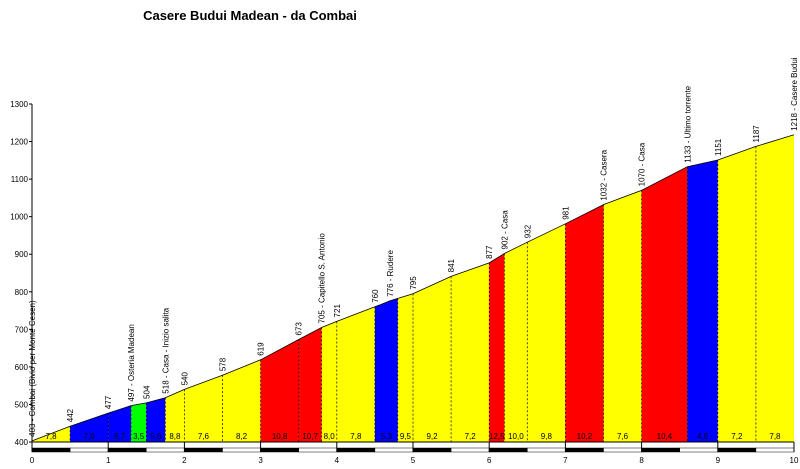 Image resolution: width=800 pixels, height=469 pixels. What do you see at coordinates (623, 436) in the screenshot?
I see `gradient-label-20: 7,6` at bounding box center [623, 436].